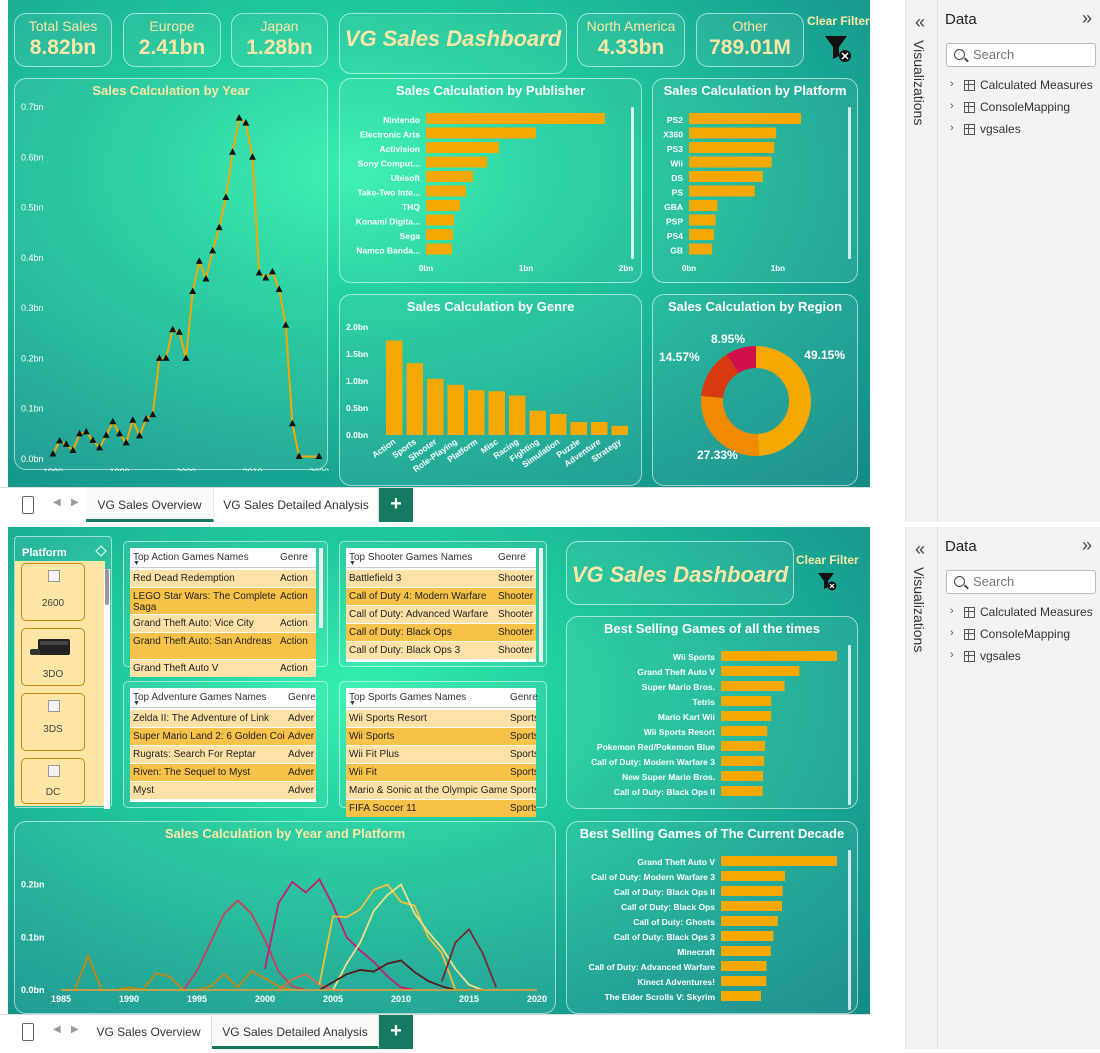 The image size is (1100, 1053). What do you see at coordinates (279, 40) in the screenshot?
I see `kpi-japan: Japan 1.28bn` at bounding box center [279, 40].